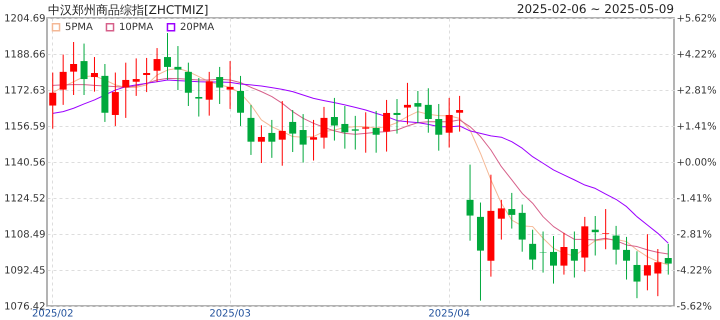  I want to click on y2-tick-label: -4.22%, so click(694, 271).